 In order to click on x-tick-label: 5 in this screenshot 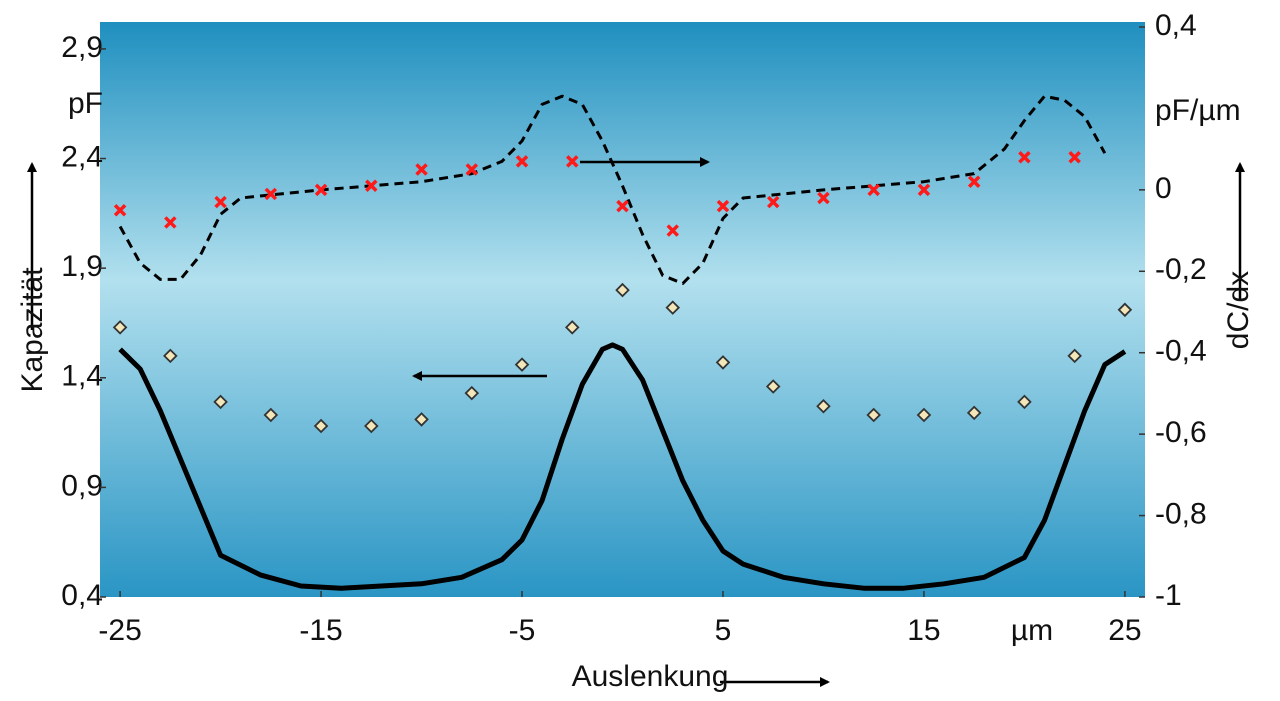, I will do `click(723, 630)`.